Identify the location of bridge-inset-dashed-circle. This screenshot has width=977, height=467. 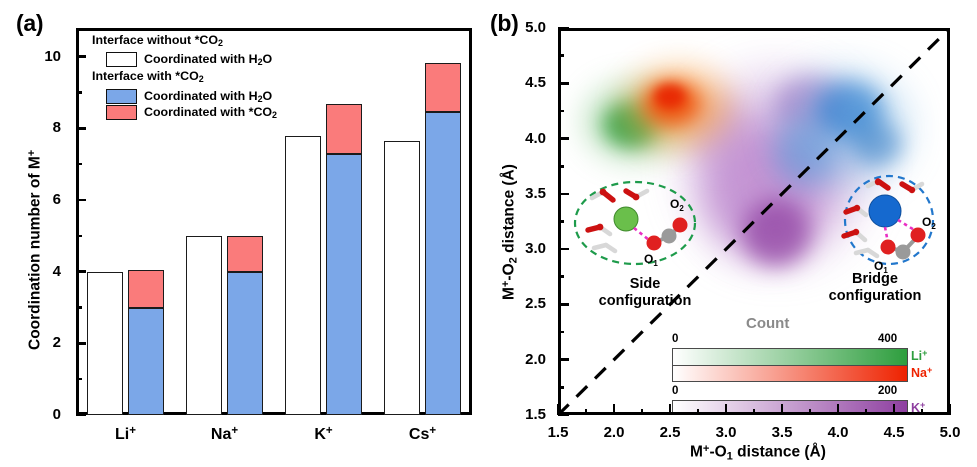
(889, 220).